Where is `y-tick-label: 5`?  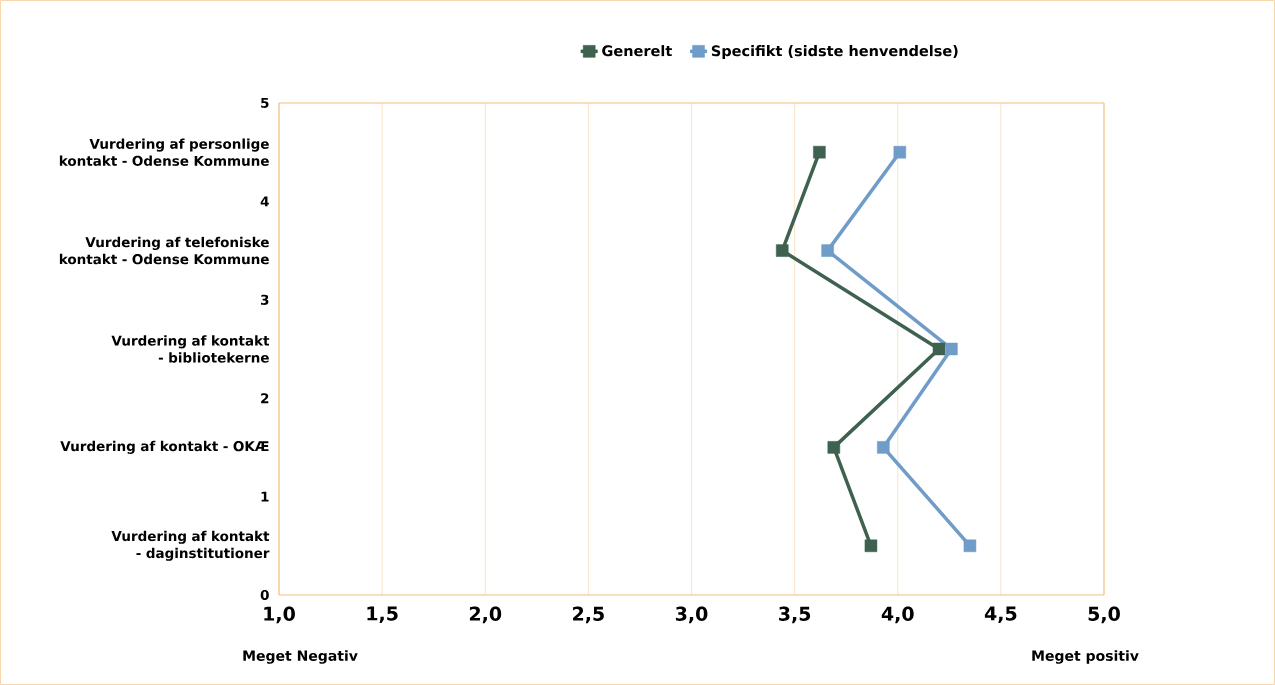 y-tick-label: 5 is located at coordinates (265, 103).